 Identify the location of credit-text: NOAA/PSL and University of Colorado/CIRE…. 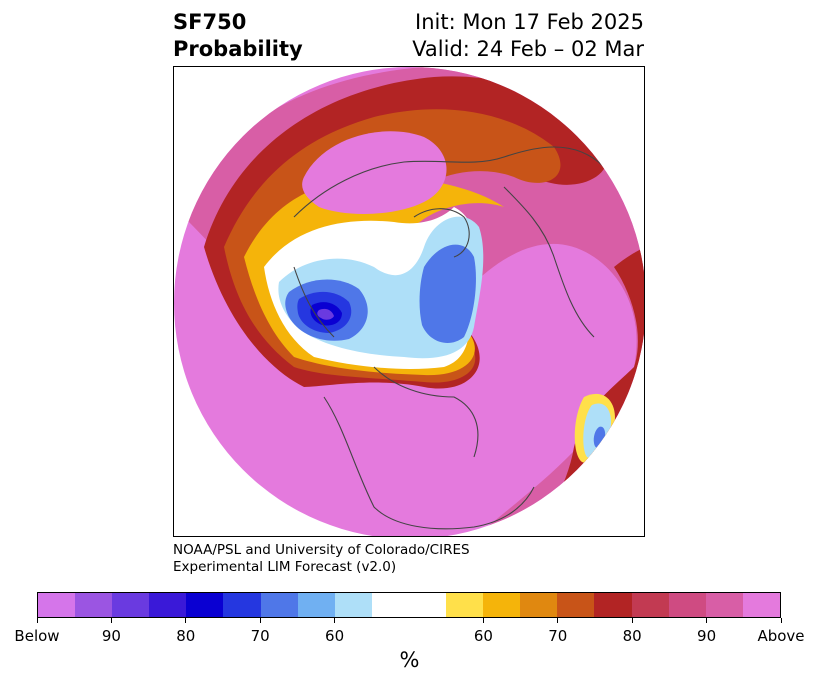
(321, 559).